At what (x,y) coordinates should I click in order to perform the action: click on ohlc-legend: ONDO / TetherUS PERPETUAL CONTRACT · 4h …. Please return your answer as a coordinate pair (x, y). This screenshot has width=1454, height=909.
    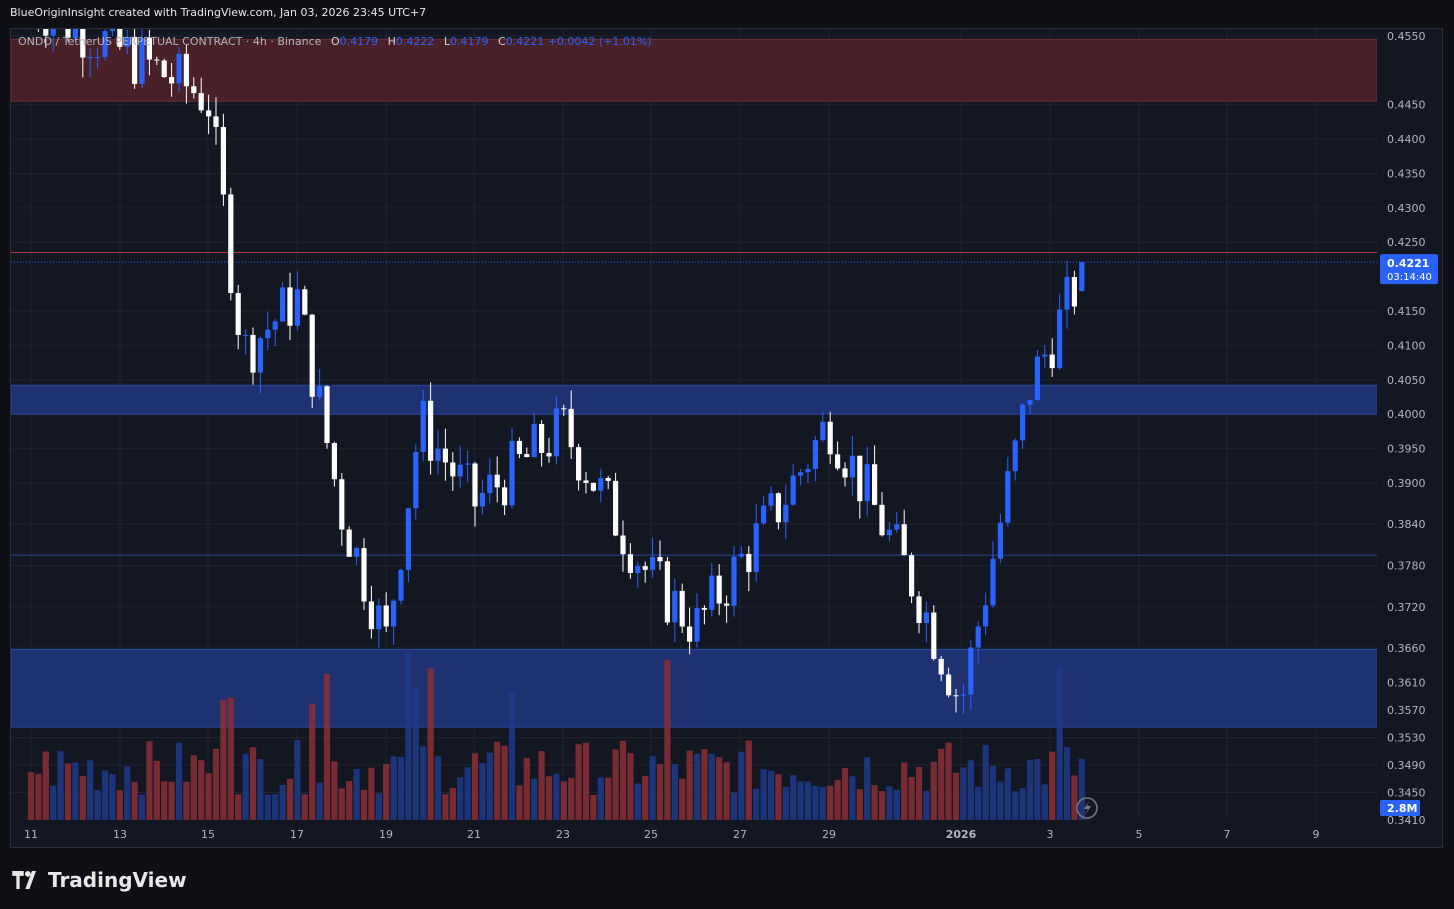
    Looking at the image, I should click on (335, 41).